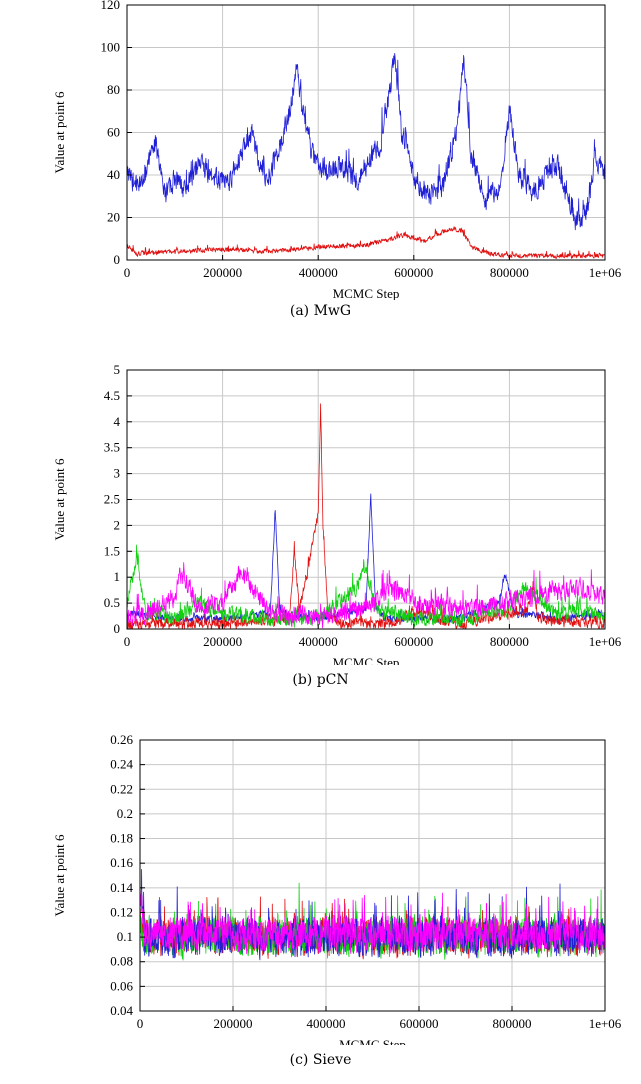 This screenshot has height=1084, width=641. Describe the element at coordinates (117, 473) in the screenshot. I see `y-tick-label: 3` at that location.